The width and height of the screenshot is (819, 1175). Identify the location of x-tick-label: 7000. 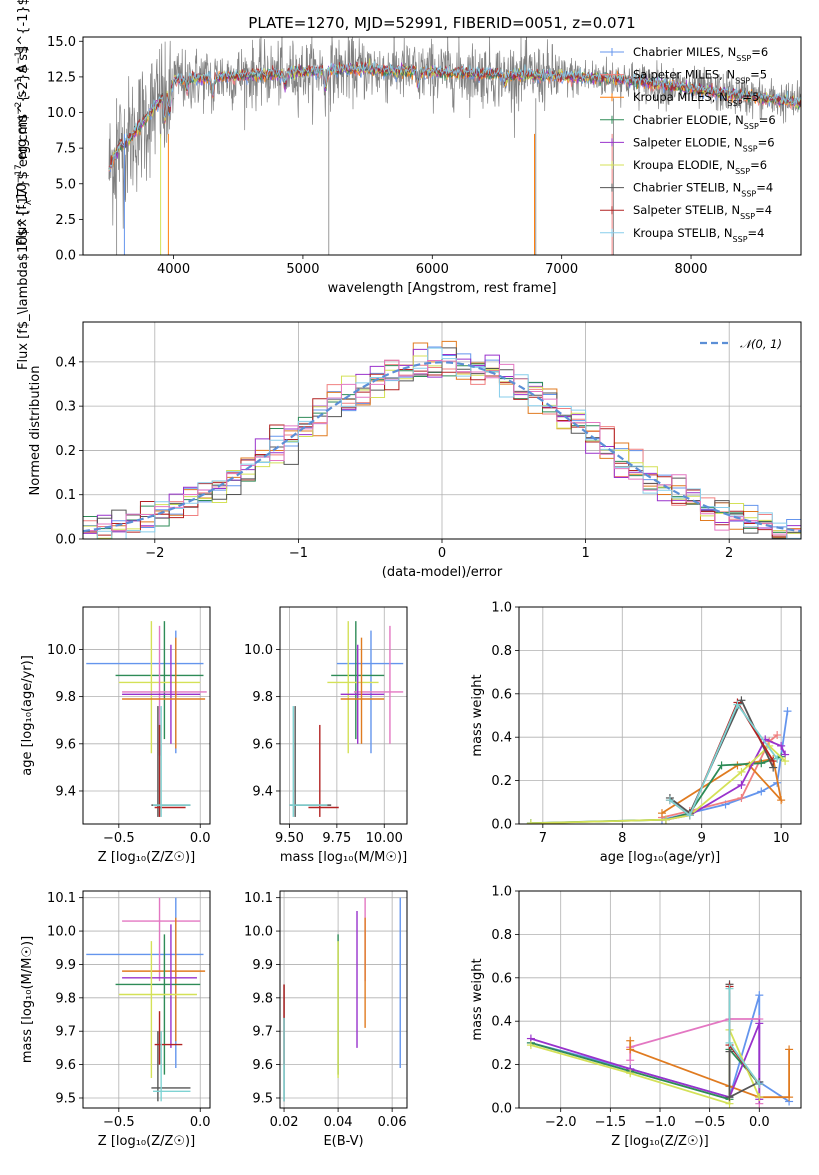
(561, 269).